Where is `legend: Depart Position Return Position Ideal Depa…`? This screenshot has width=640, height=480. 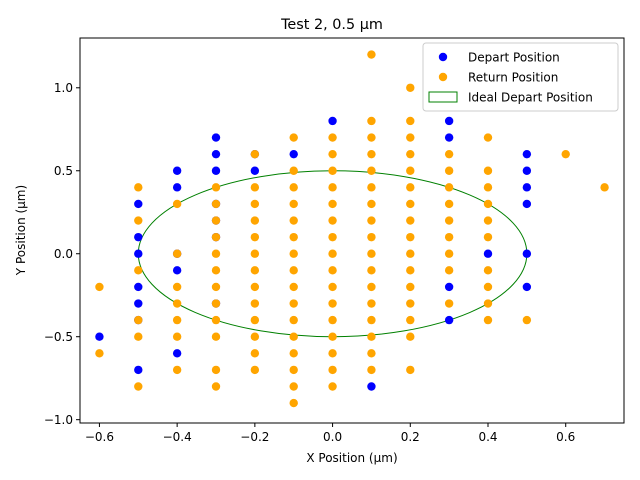 legend: Depart Position Return Position Ideal Depa… is located at coordinates (520, 77).